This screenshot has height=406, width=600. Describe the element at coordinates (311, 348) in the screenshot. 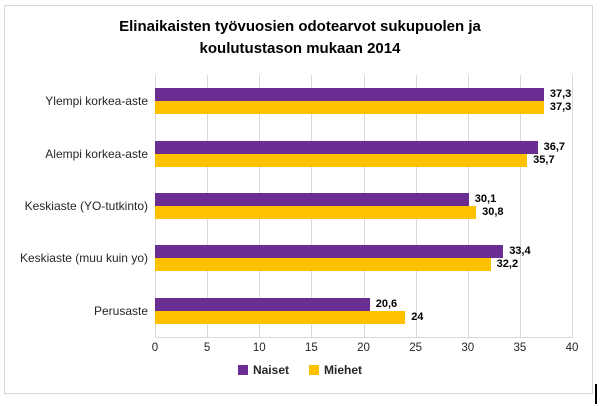

I see `x-tick-label: 15` at that location.